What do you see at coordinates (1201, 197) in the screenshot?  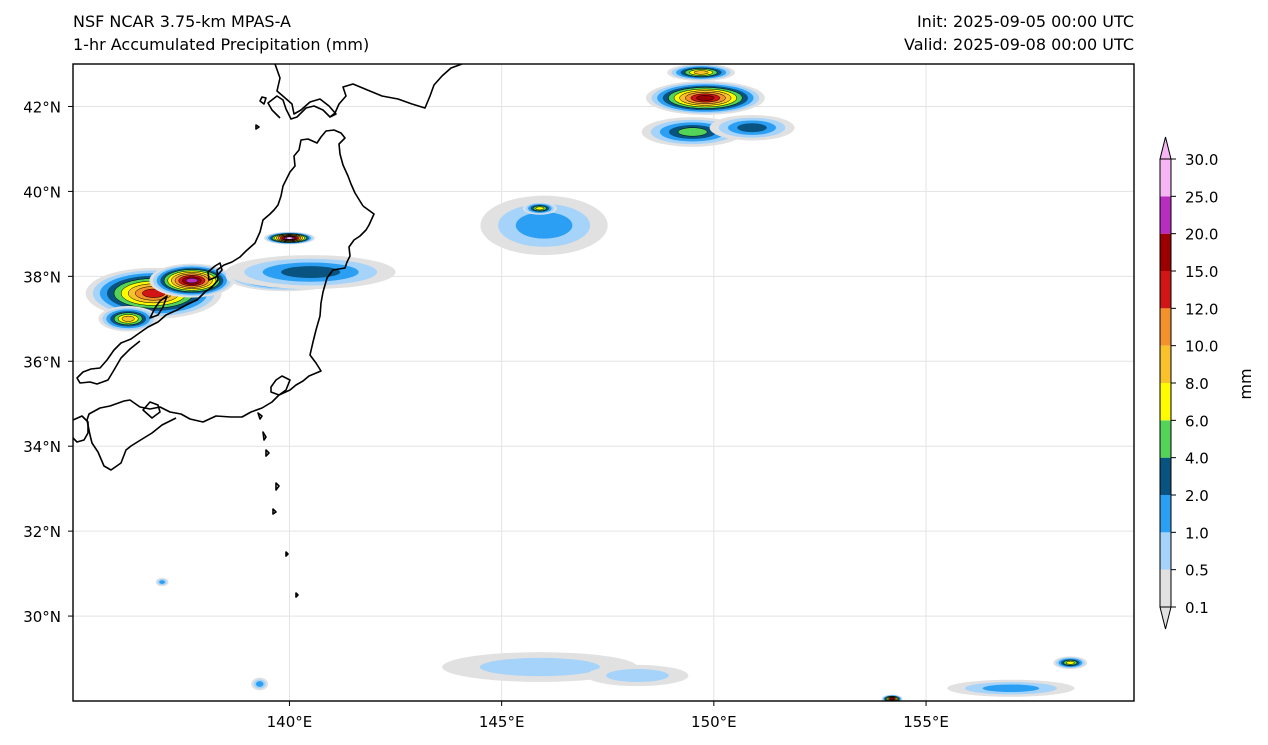 I see `colorbar-tick-label: 25.0` at bounding box center [1201, 197].